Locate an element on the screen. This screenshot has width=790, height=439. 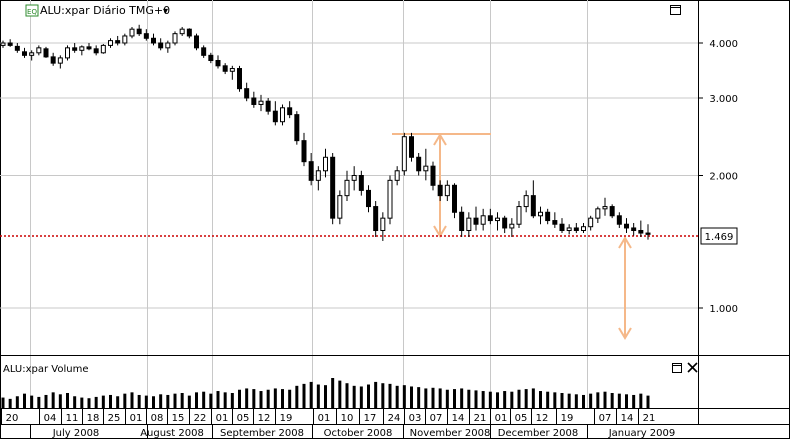
day-label: 20 is located at coordinates (12, 418).